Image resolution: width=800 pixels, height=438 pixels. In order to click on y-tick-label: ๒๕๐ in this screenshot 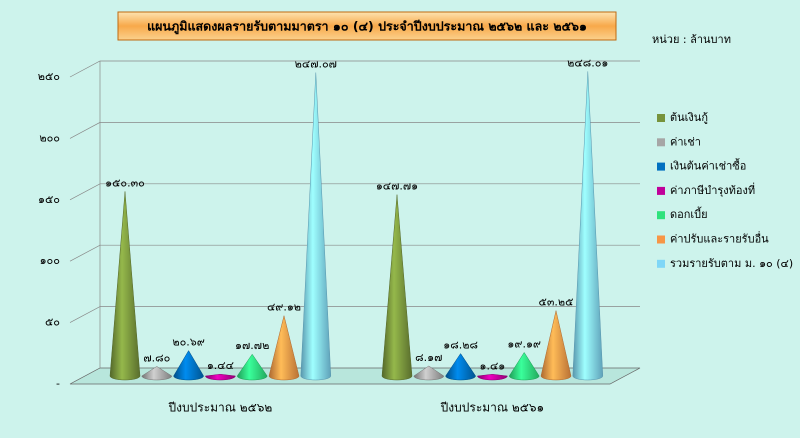, I will do `click(49, 76)`.